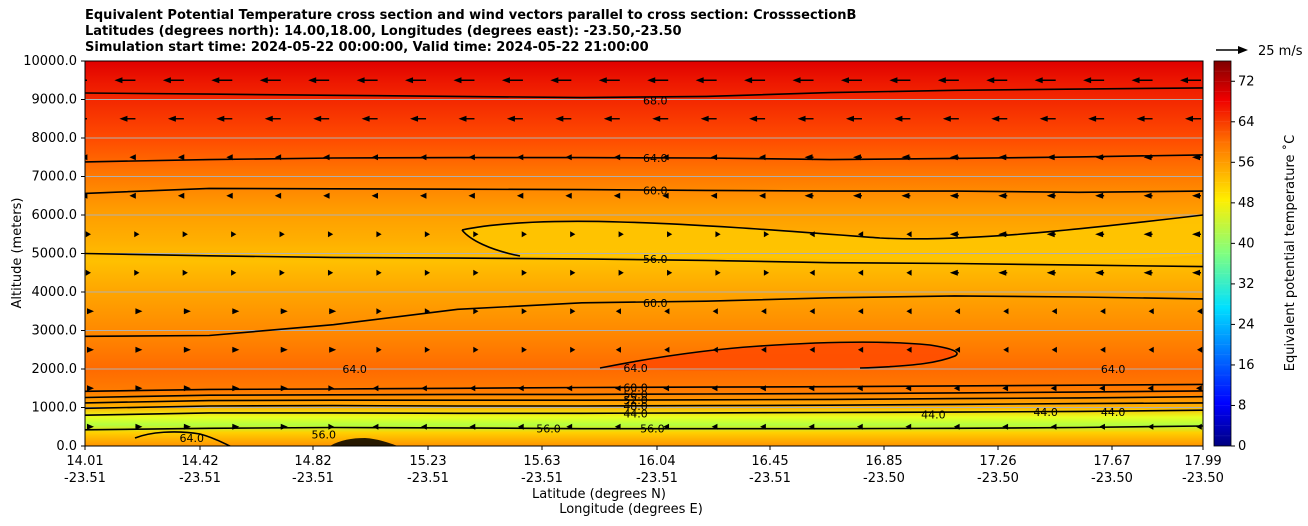 The width and height of the screenshot is (1308, 526). What do you see at coordinates (55, 369) in the screenshot?
I see `y-tick-label: 2000.0` at bounding box center [55, 369].